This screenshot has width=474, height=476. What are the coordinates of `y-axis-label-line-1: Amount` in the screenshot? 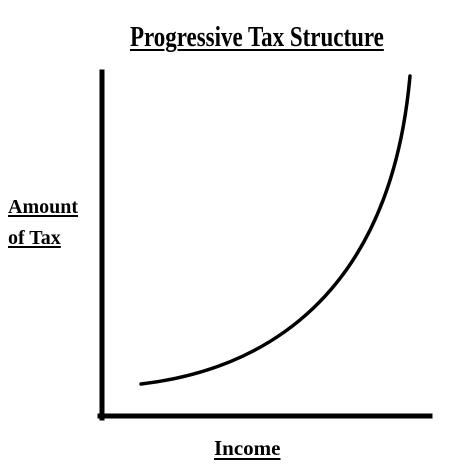 It's located at (43, 207).